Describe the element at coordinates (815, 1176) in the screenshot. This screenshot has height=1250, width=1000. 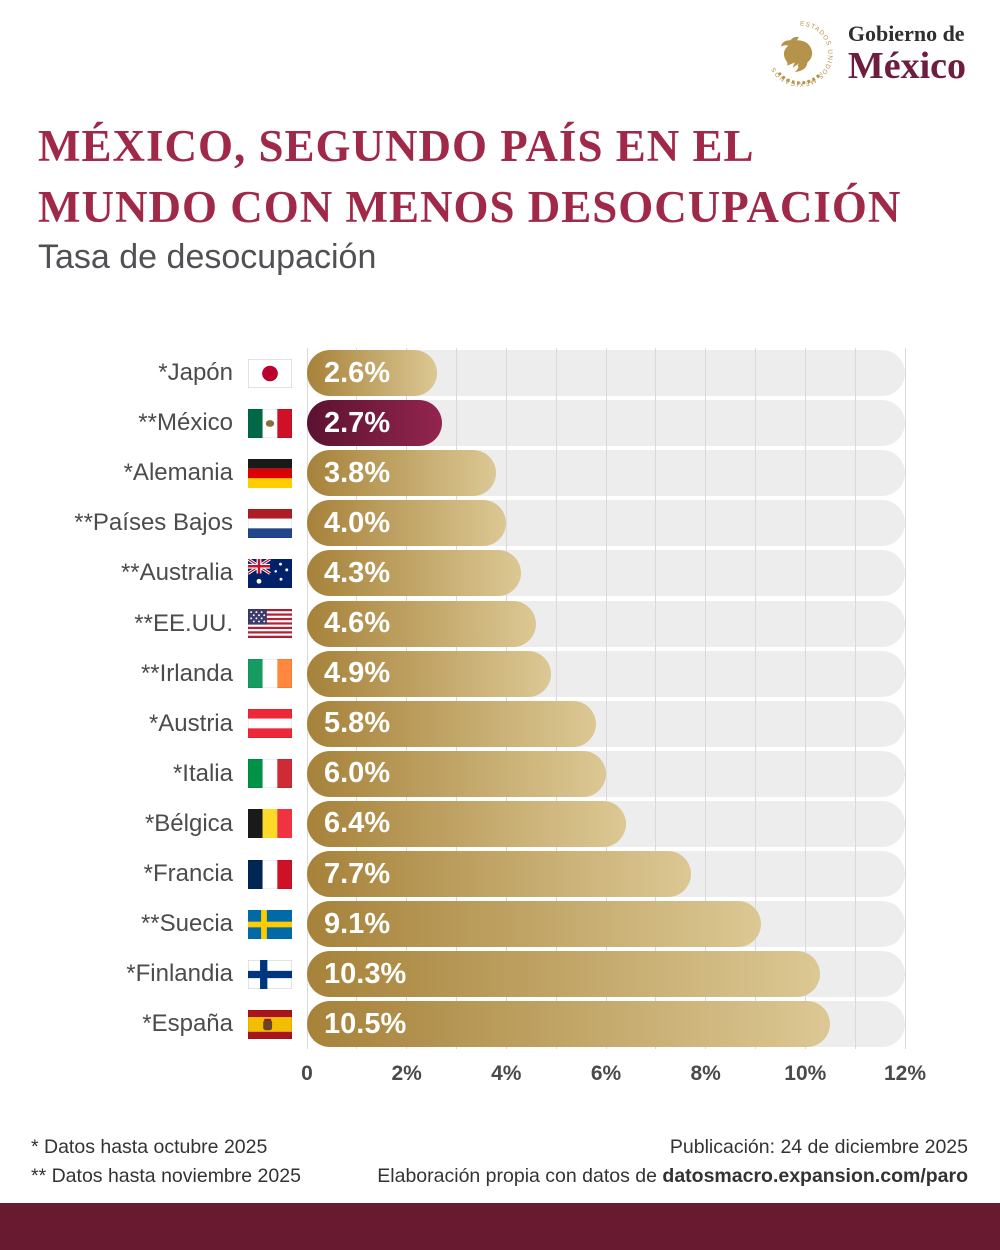
I see `source-url: datosmacro.expansion.com/paro` at that location.